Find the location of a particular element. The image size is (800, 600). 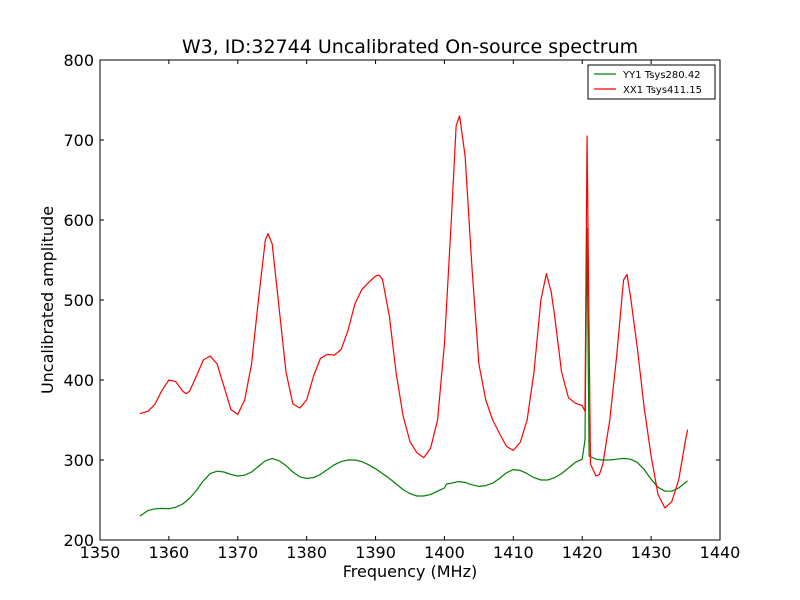

legend-label-1: YY1 Tsys280.42 is located at coordinates (661, 75).